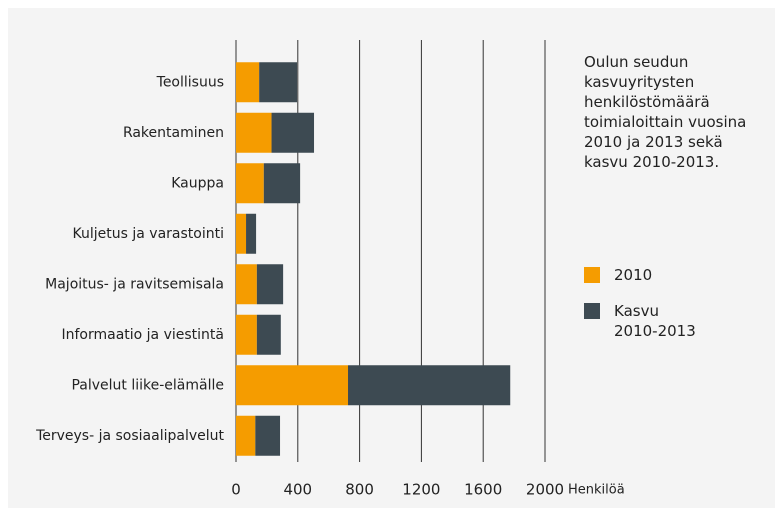  I want to click on x-tick-label: 1200, so click(421, 490).